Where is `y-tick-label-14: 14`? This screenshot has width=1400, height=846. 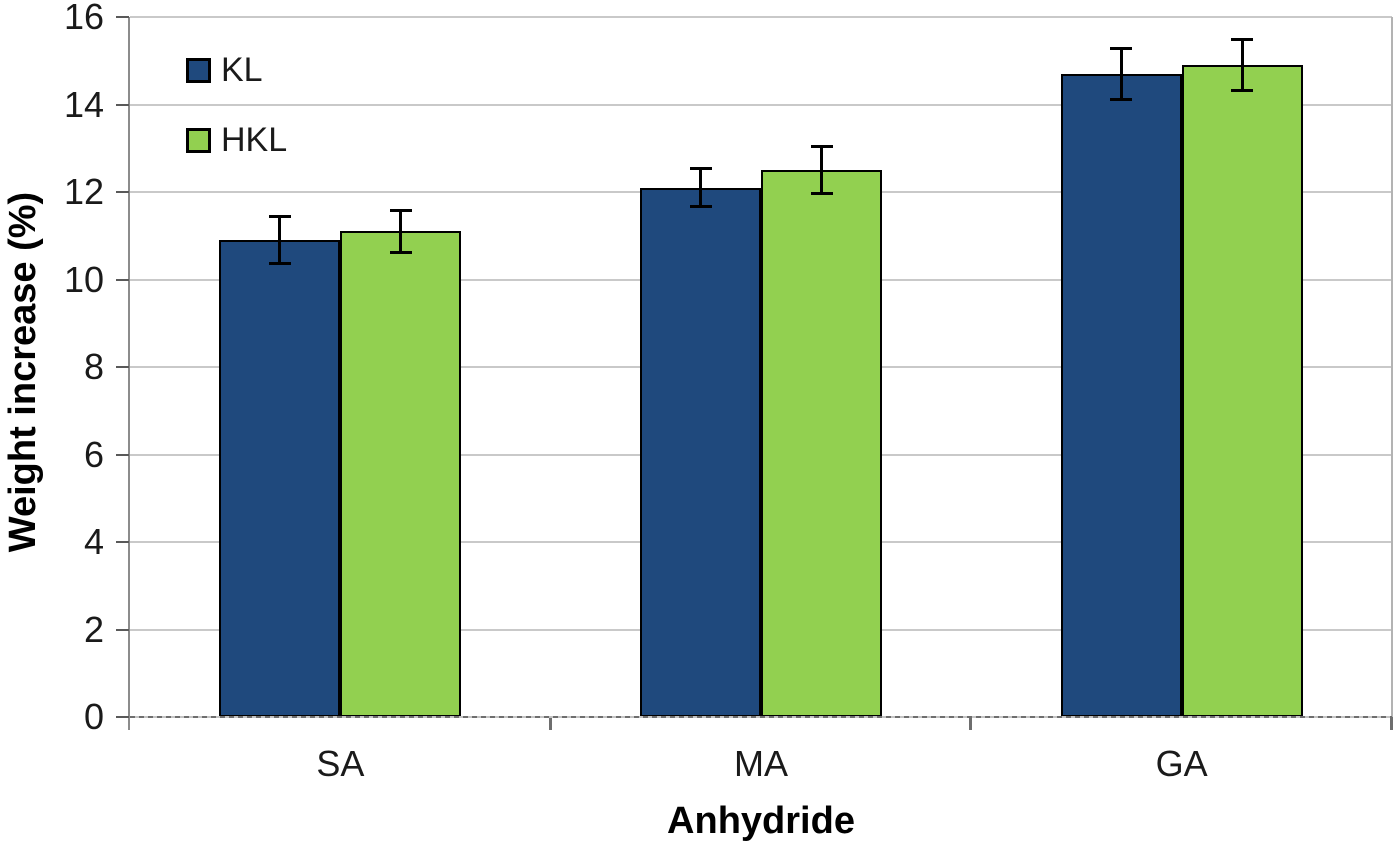
y-tick-label-14: 14 is located at coordinates (83, 104).